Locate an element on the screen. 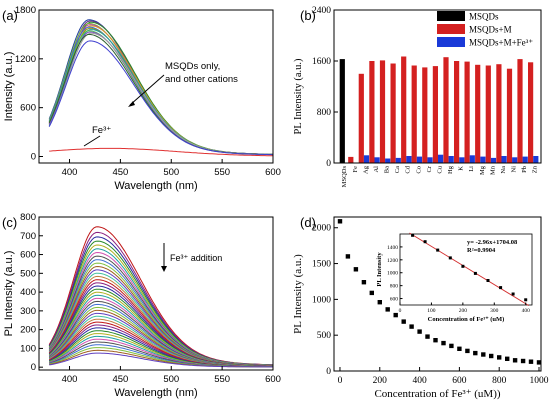 This screenshot has height=414, width=550. c-y-tick-label: 0 is located at coordinates (33, 367).